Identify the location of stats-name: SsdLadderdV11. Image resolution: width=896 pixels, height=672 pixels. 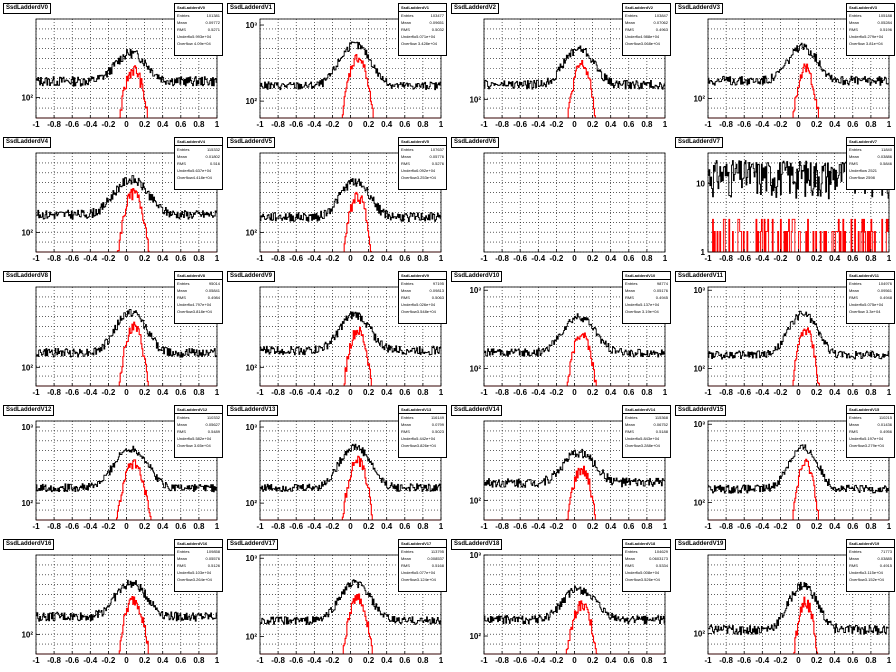
(870, 276).